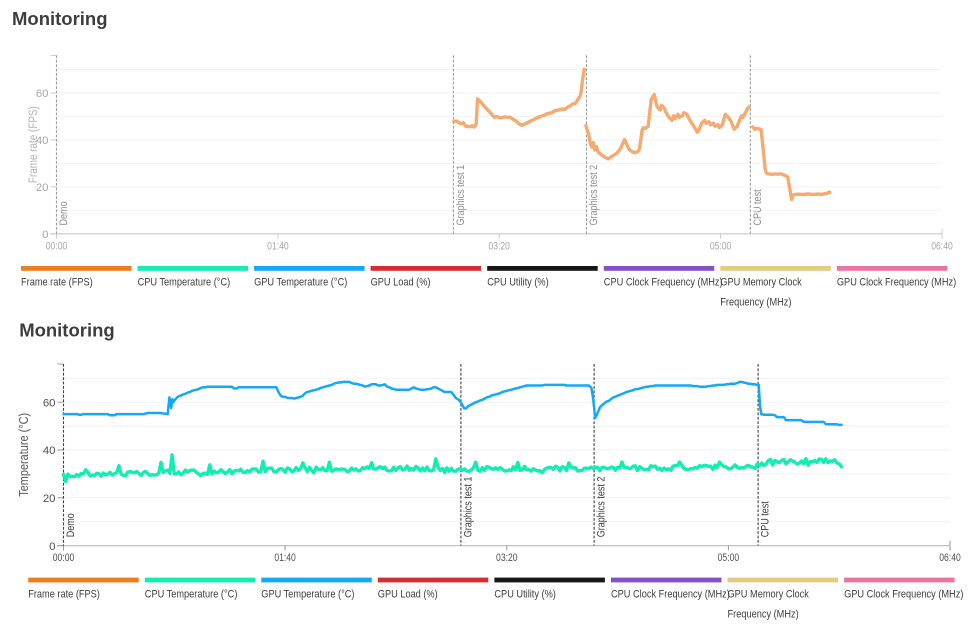 The width and height of the screenshot is (973, 640). Describe the element at coordinates (24, 455) in the screenshot. I see `svg-text: Temperature (°C)` at that location.